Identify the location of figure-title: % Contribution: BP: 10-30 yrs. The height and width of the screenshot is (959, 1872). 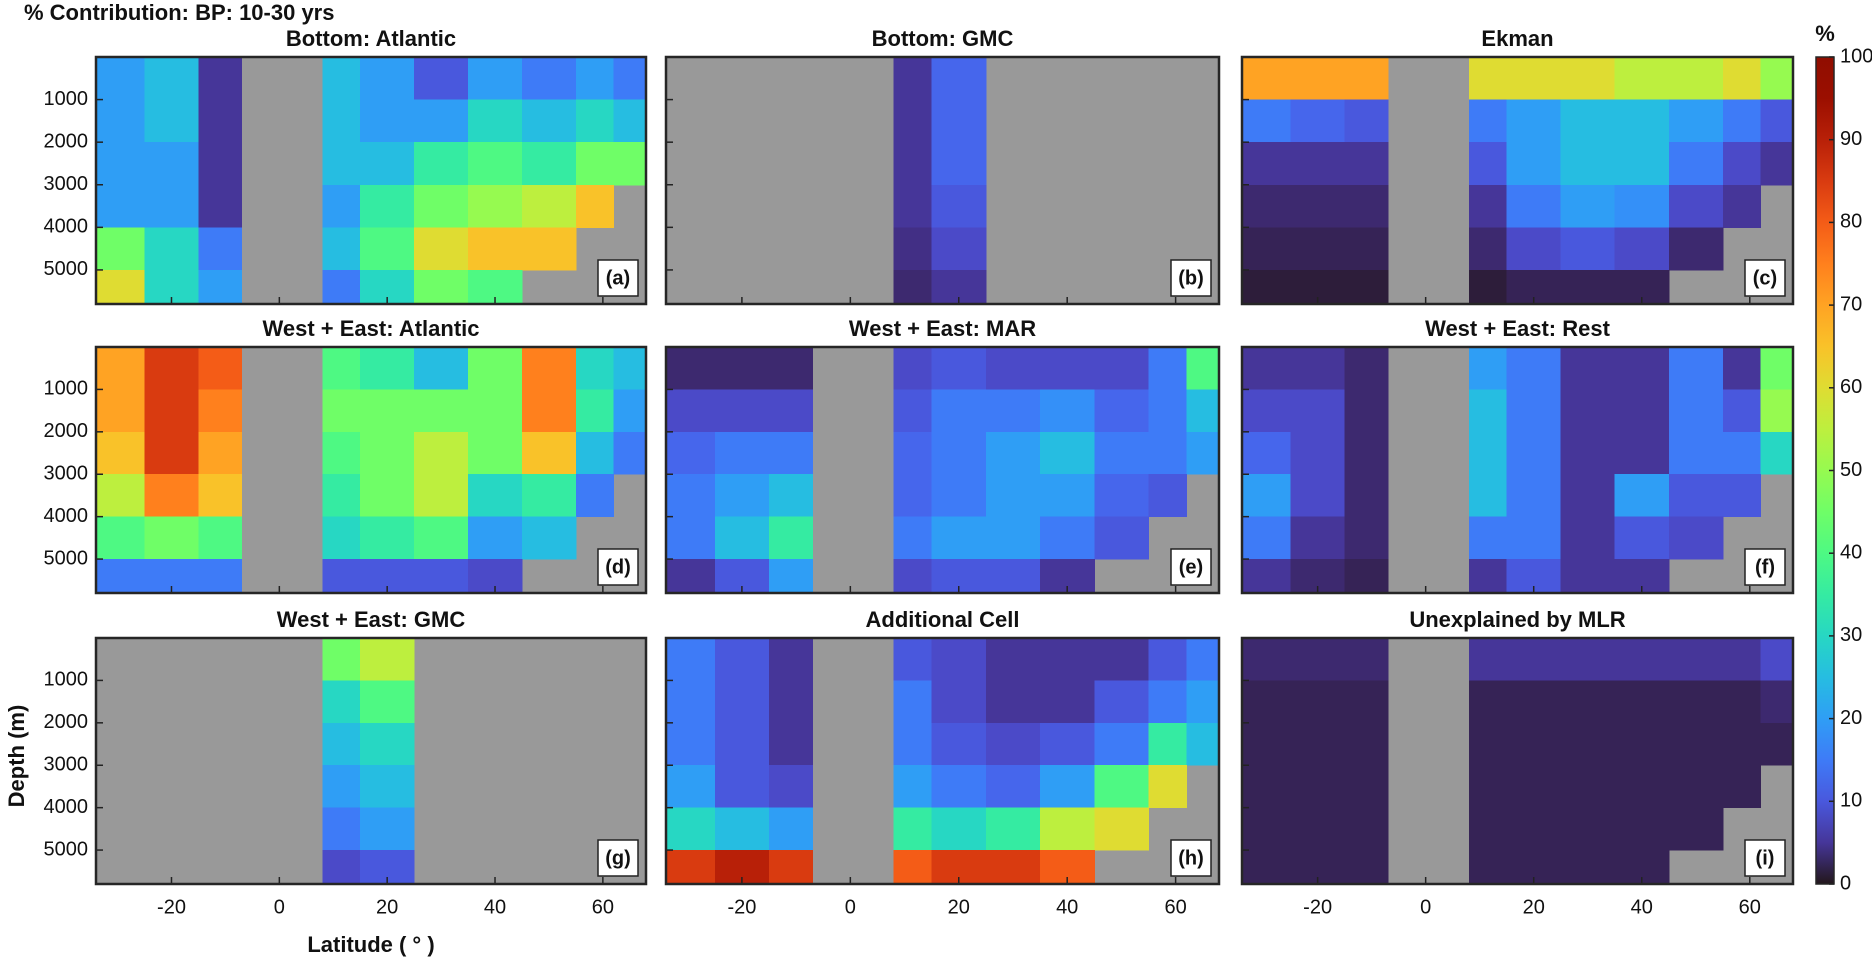
(179, 12).